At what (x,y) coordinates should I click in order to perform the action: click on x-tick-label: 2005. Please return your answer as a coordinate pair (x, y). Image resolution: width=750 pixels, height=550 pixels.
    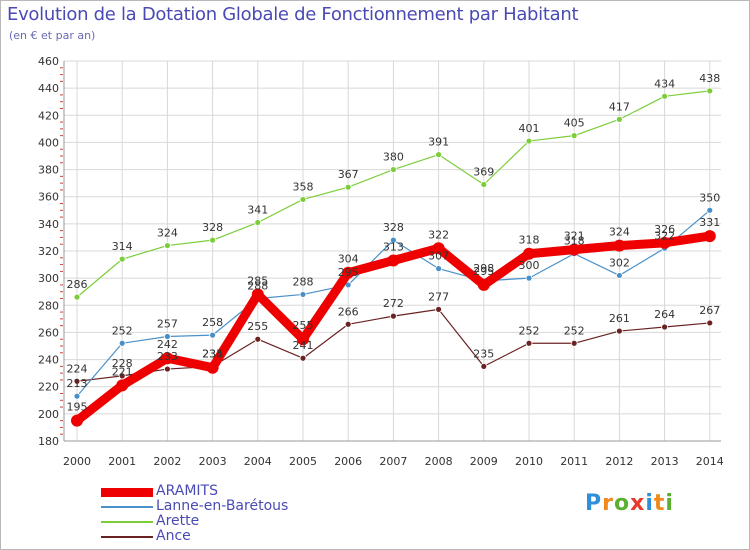
    Looking at the image, I should click on (303, 461).